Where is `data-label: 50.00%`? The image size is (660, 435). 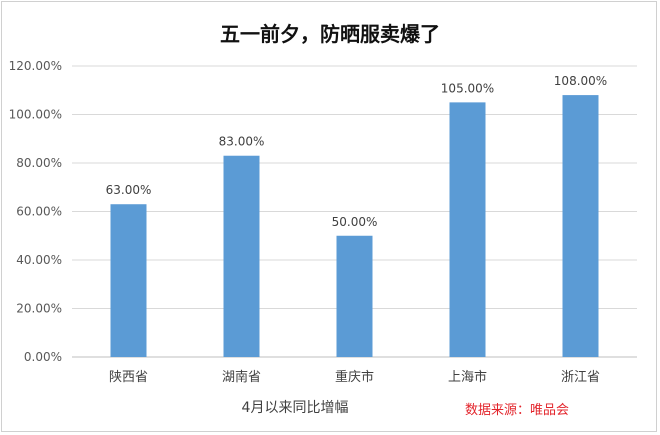 data-label: 50.00% is located at coordinates (355, 222).